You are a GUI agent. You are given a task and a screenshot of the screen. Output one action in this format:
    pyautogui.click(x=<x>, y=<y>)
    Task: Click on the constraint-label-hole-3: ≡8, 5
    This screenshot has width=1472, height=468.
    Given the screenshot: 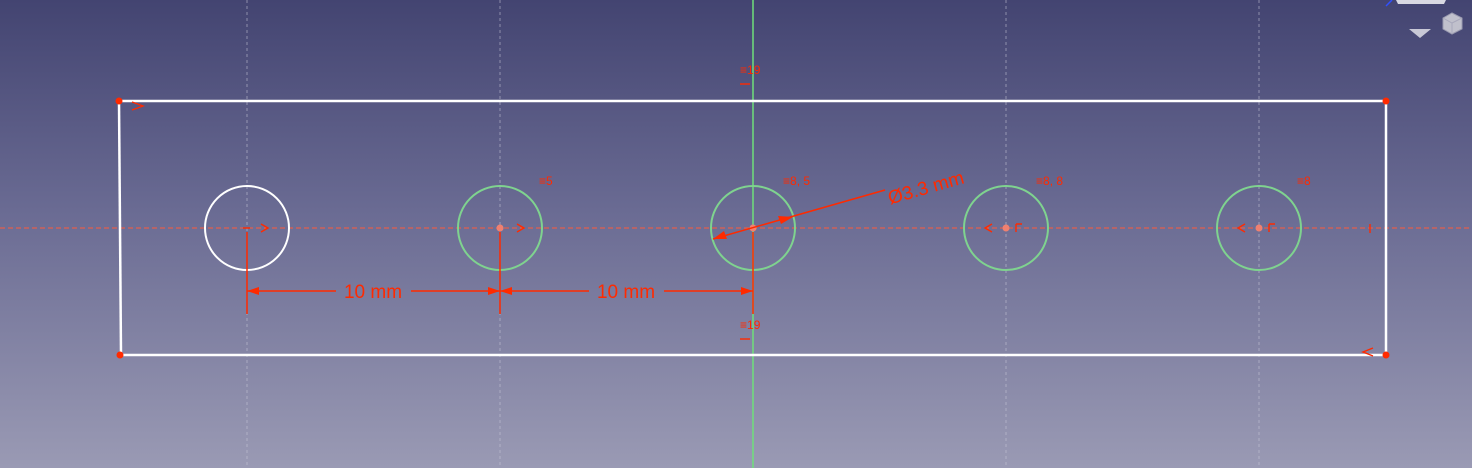 What is the action you would take?
    pyautogui.click(x=796, y=181)
    